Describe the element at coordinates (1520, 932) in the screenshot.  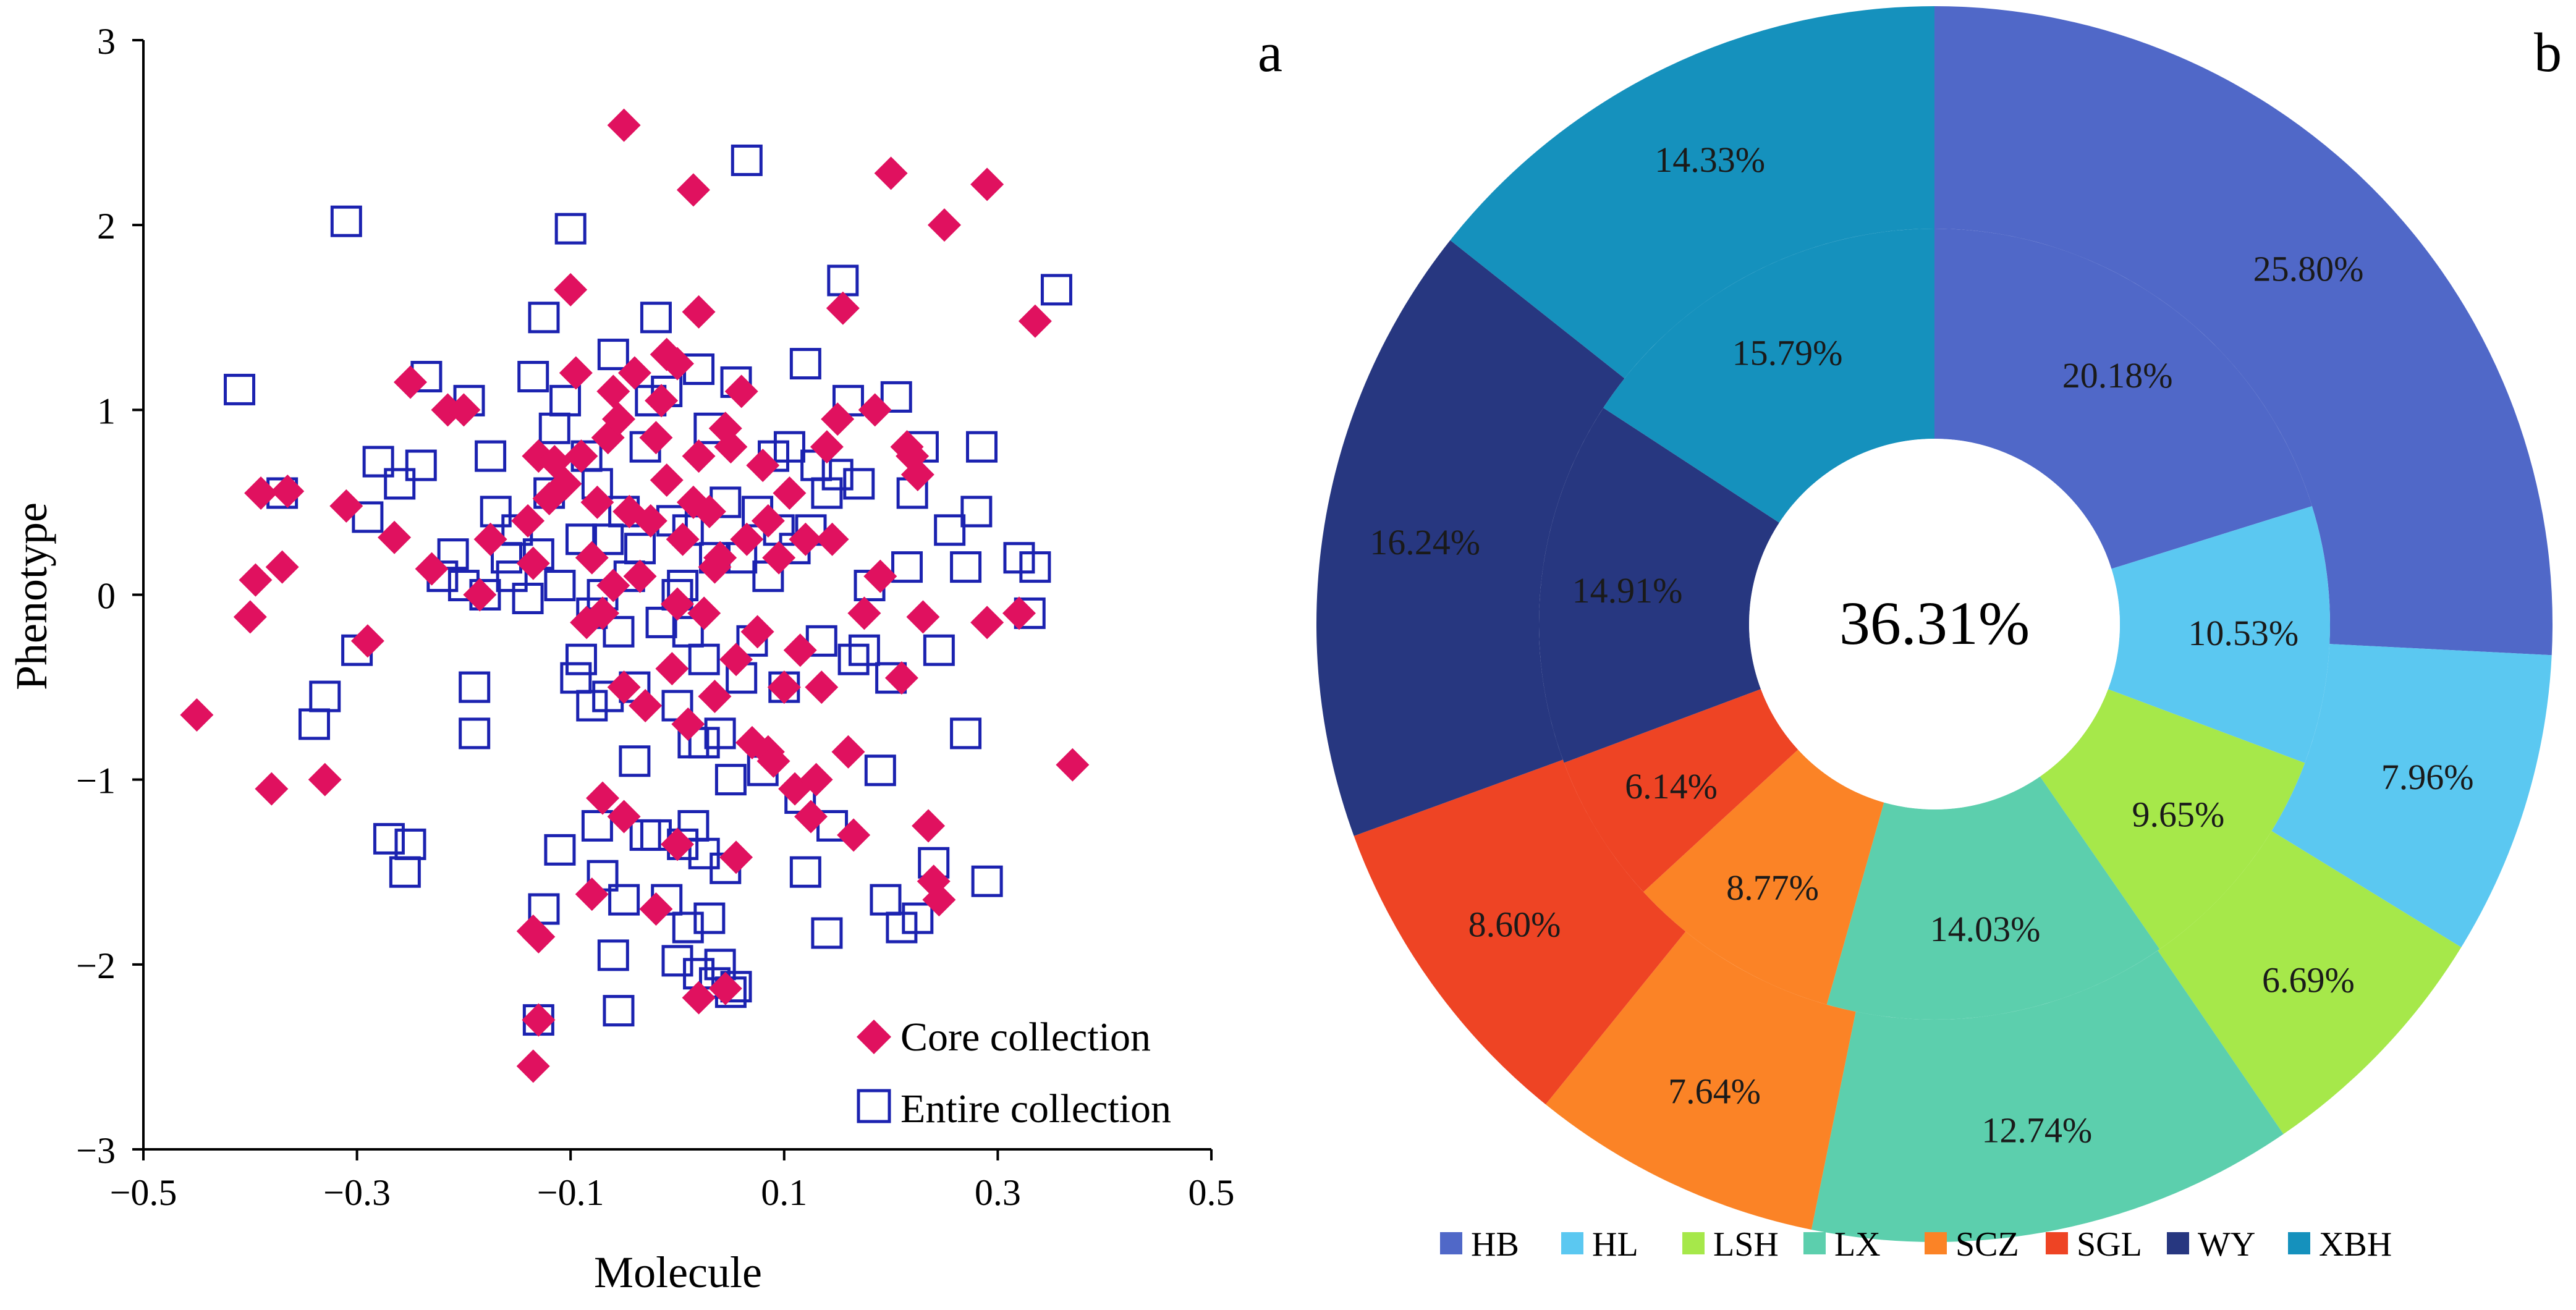
I see `outer-slice-sgl` at that location.